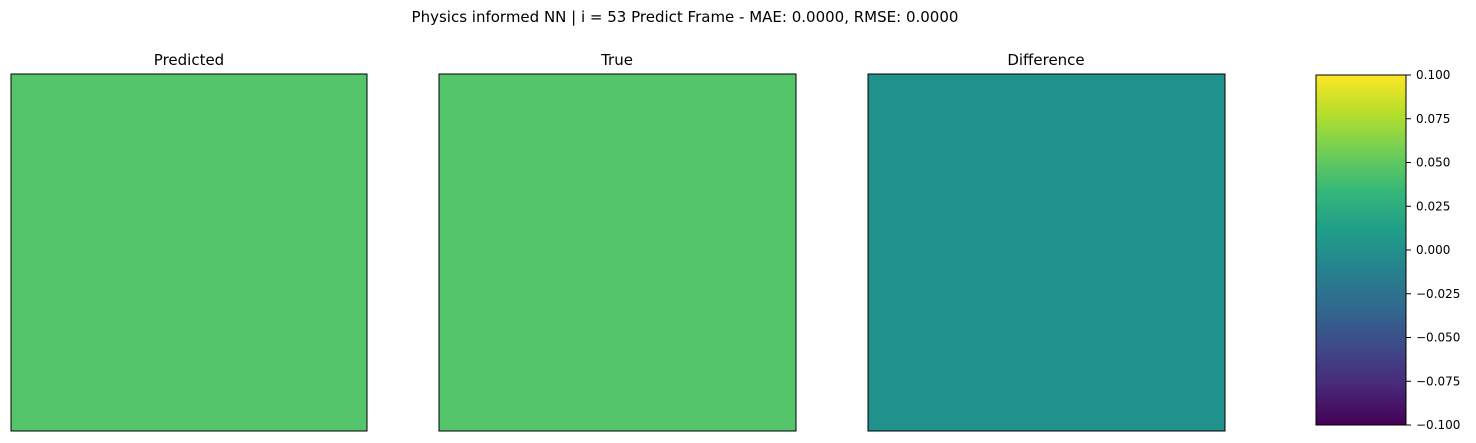 This screenshot has height=443, width=1476. I want to click on colorbar-tick-label: 0.000, so click(1433, 250).